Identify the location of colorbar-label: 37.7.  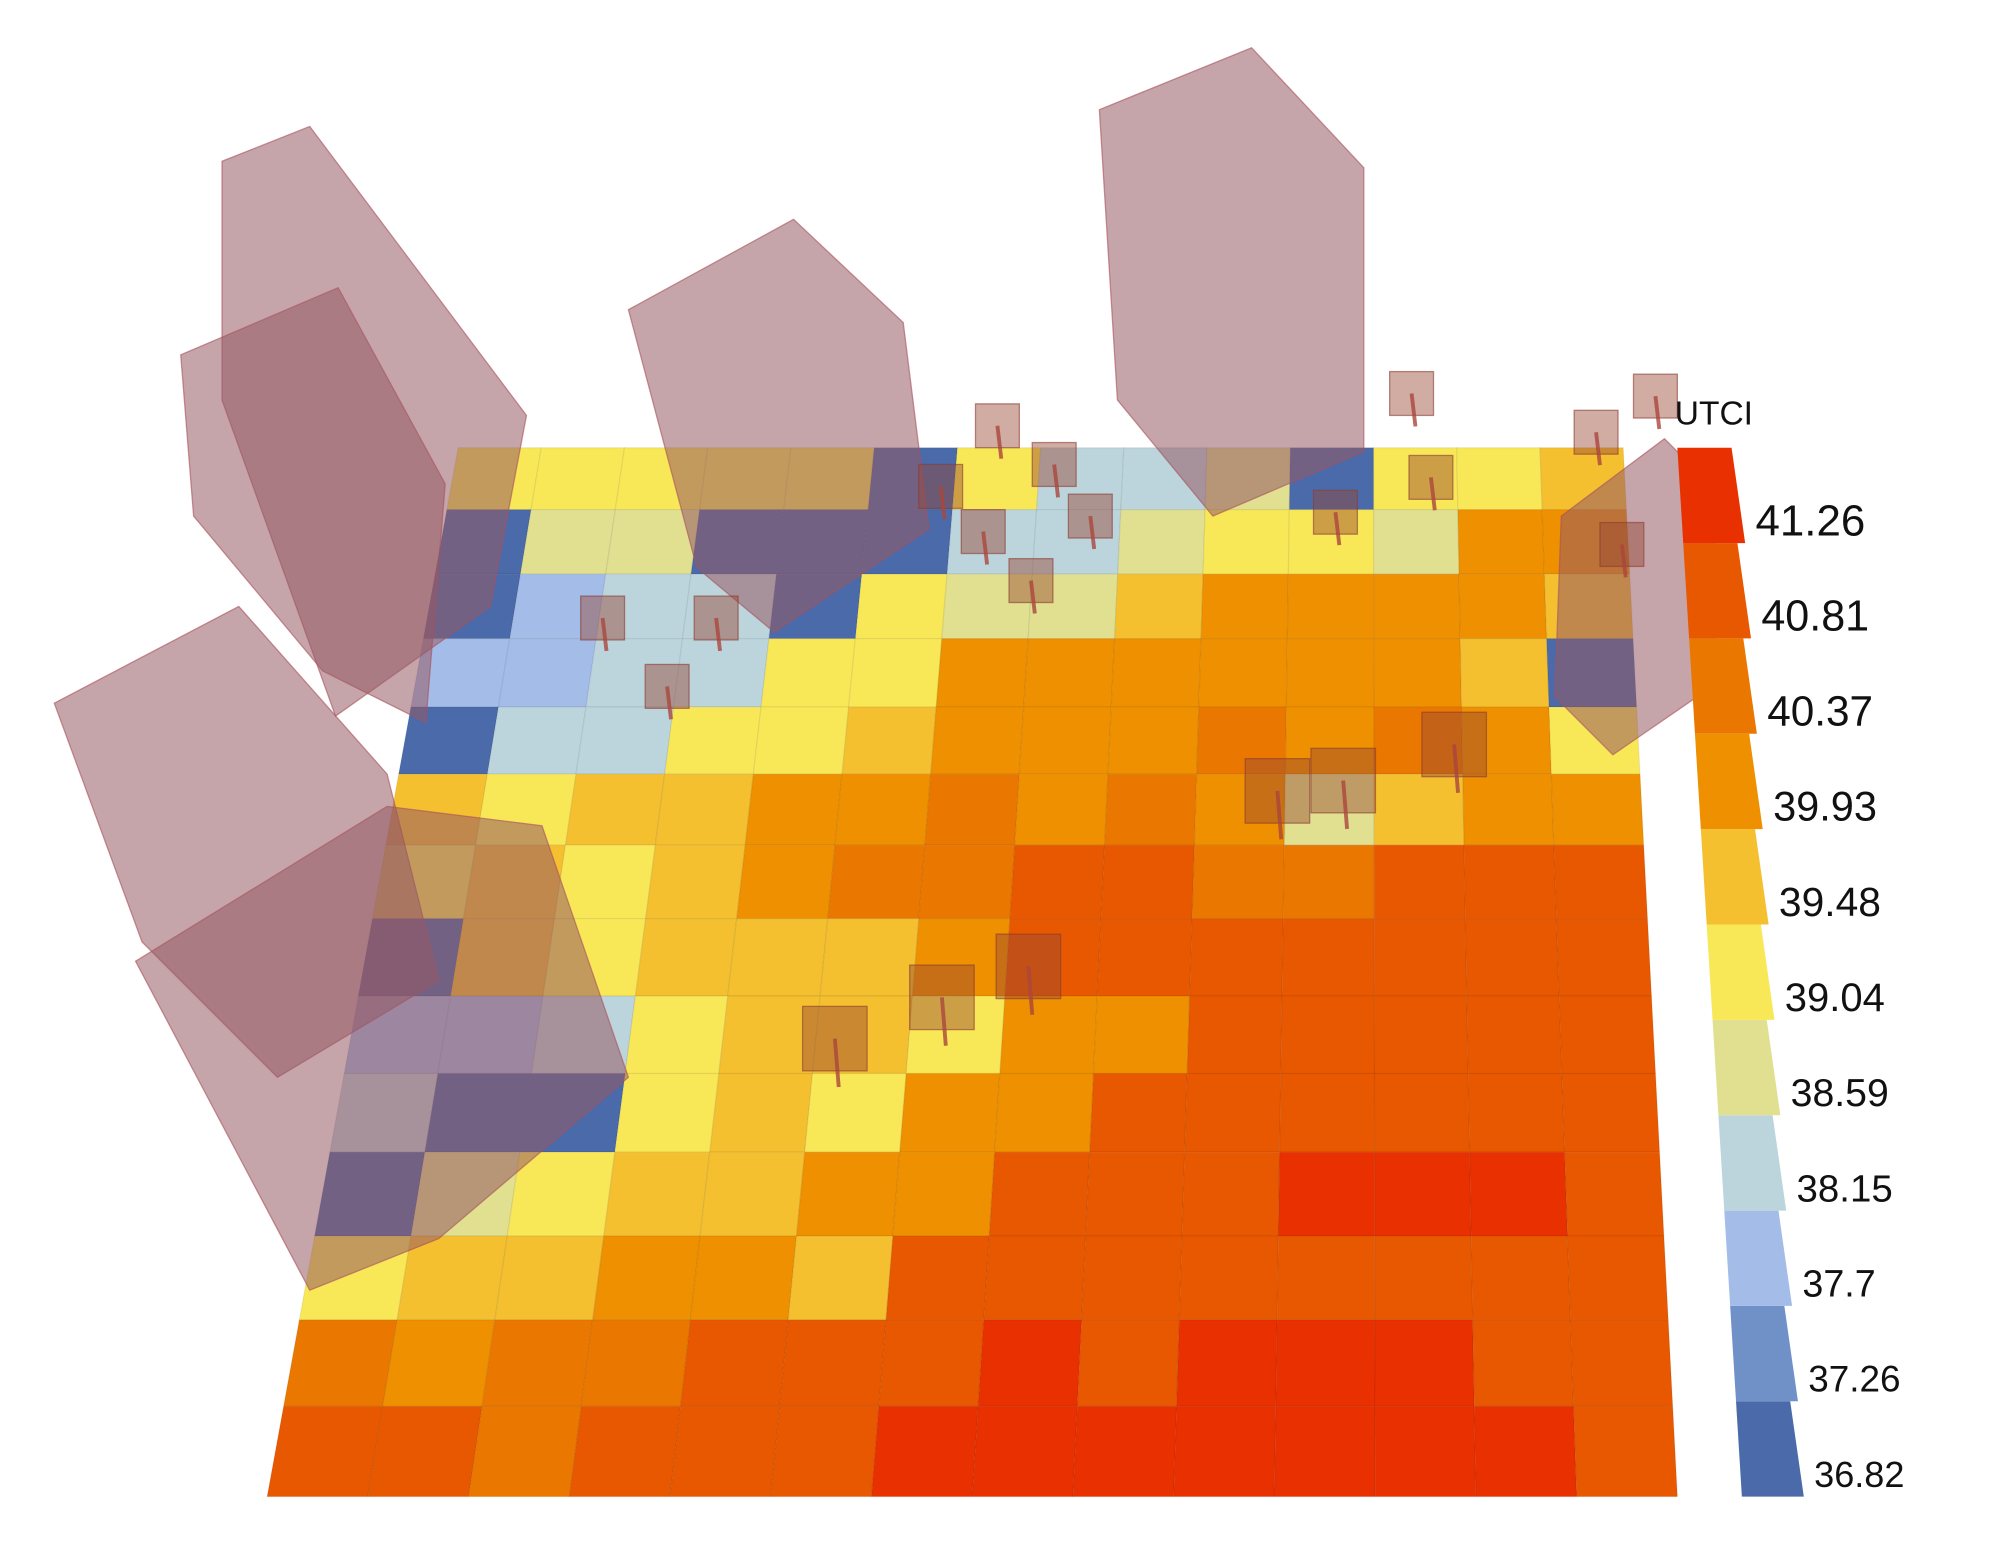
(1838, 1284).